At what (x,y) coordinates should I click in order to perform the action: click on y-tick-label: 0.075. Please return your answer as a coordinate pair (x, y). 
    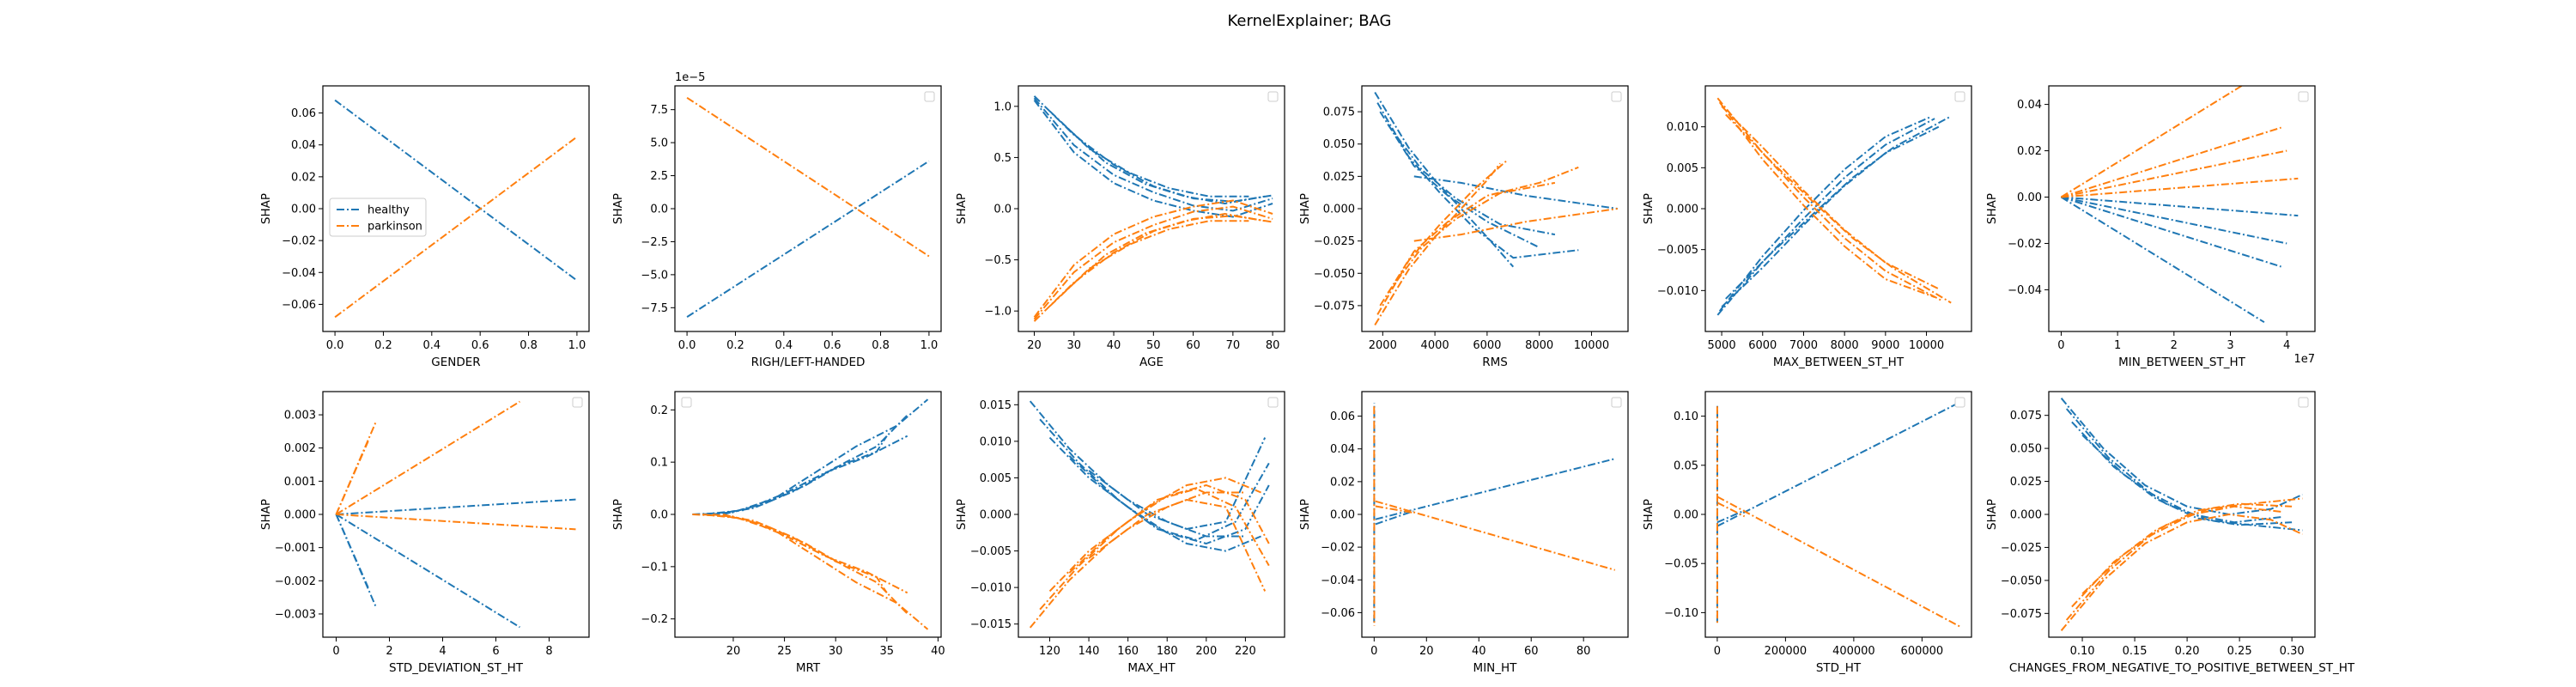
    Looking at the image, I should click on (1339, 112).